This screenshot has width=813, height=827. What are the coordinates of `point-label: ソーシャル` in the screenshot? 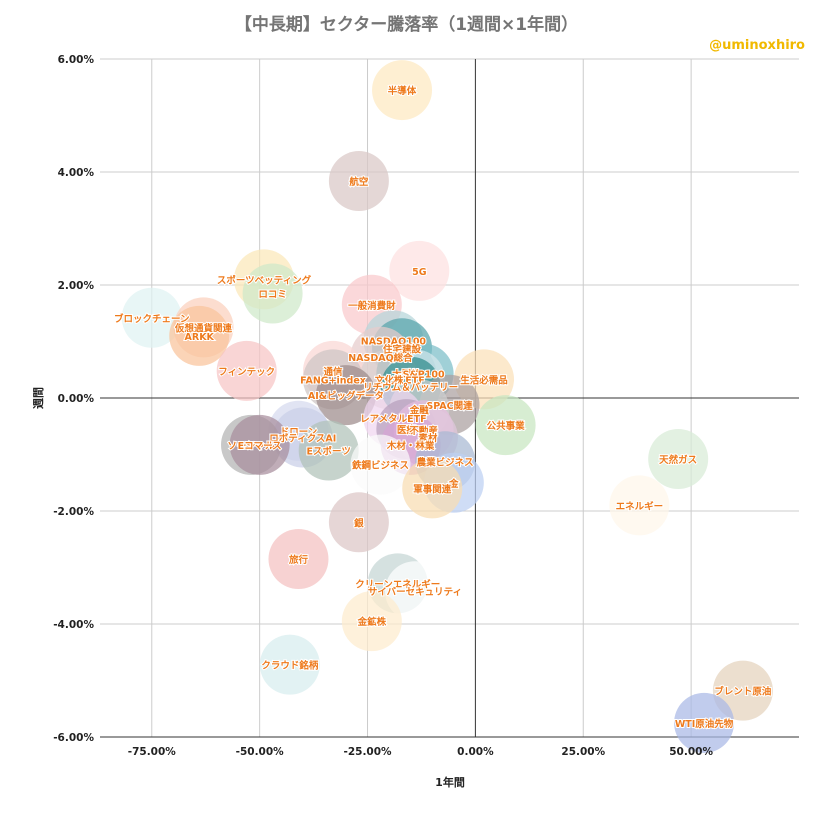 It's located at (251, 446).